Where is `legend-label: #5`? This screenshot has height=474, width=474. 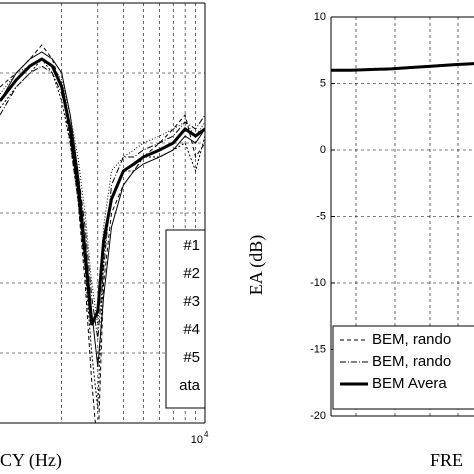
legend-label: #5 is located at coordinates (191, 357).